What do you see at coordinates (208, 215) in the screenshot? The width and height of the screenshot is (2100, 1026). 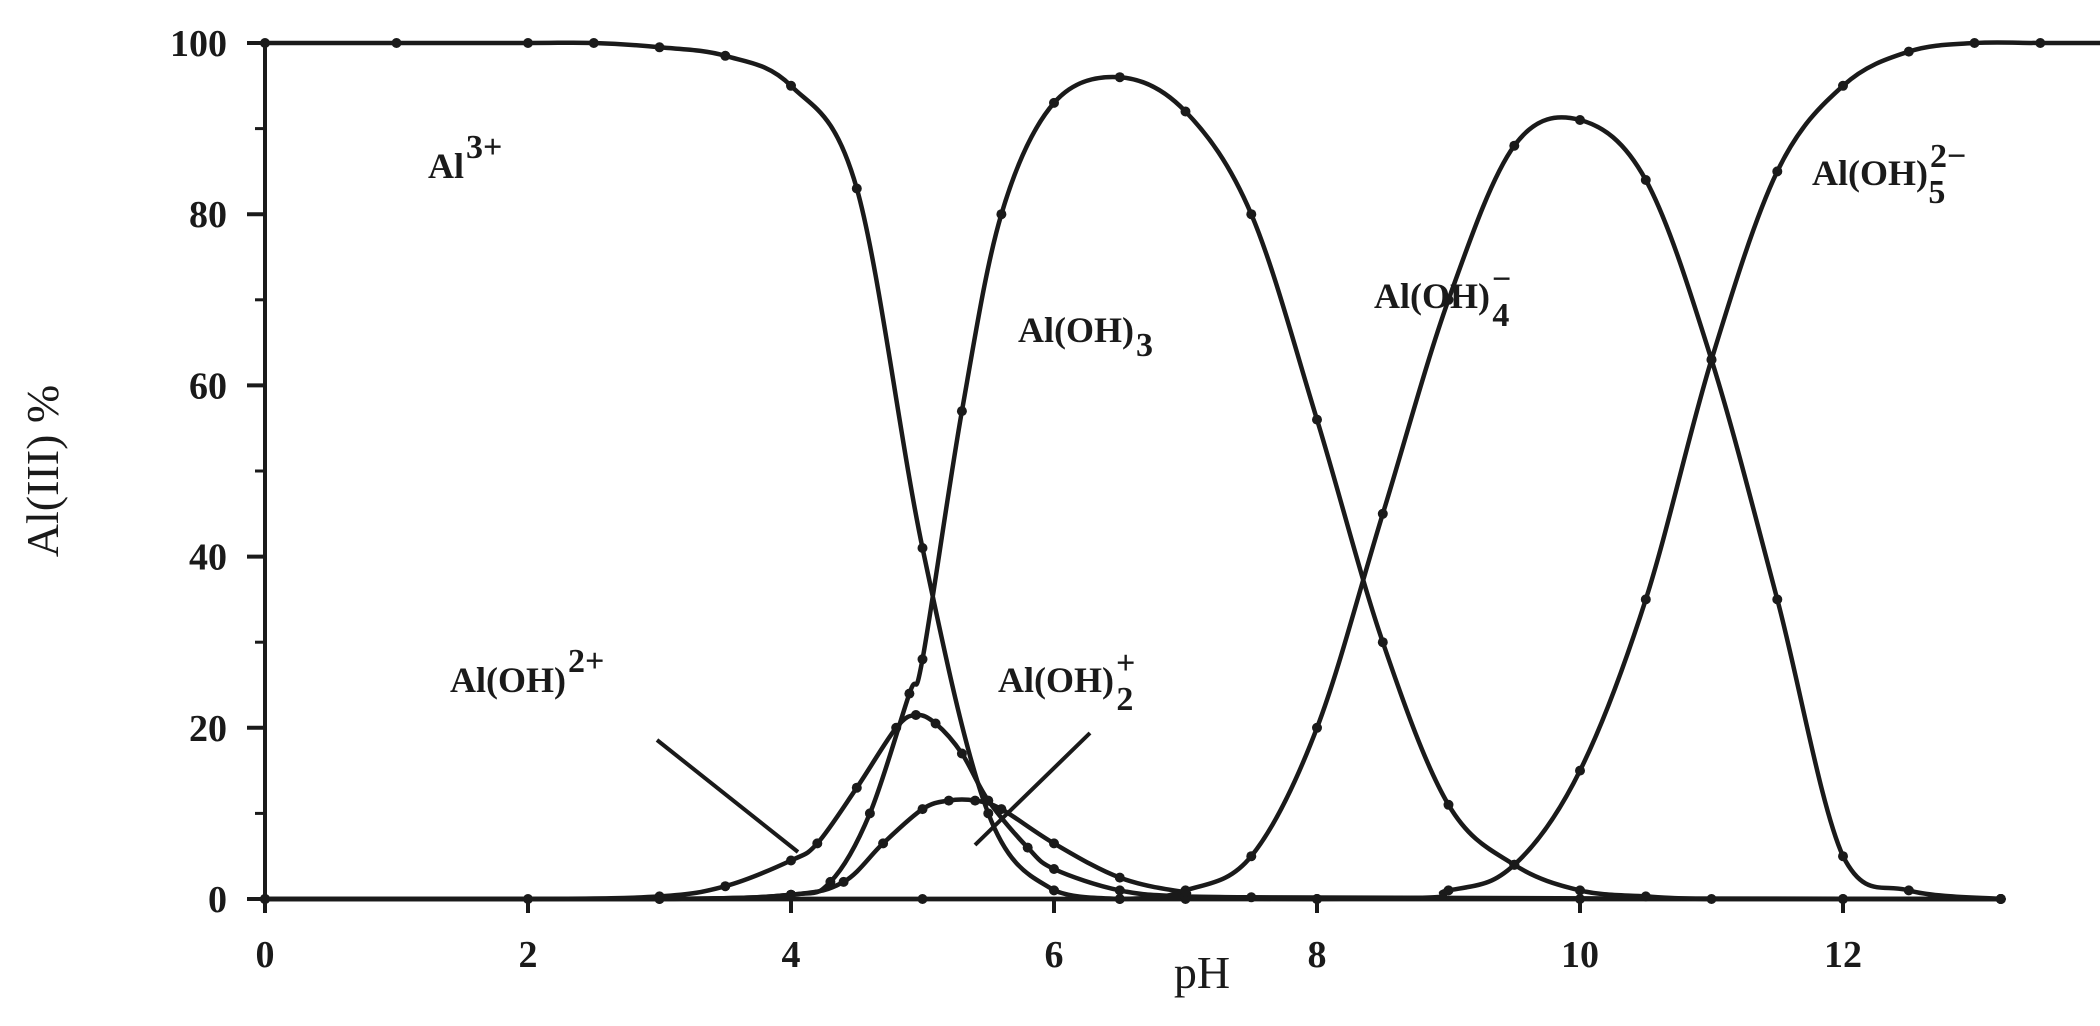 I see `y-tick-label-80: 80` at bounding box center [208, 215].